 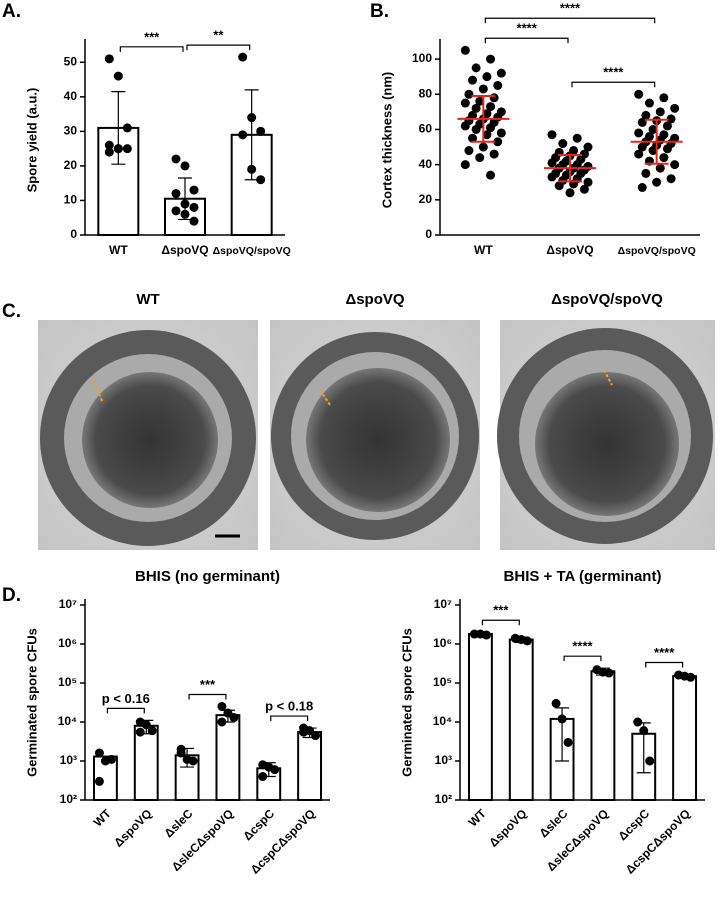 I want to click on y-tick-label: 30, so click(x=71, y=131).